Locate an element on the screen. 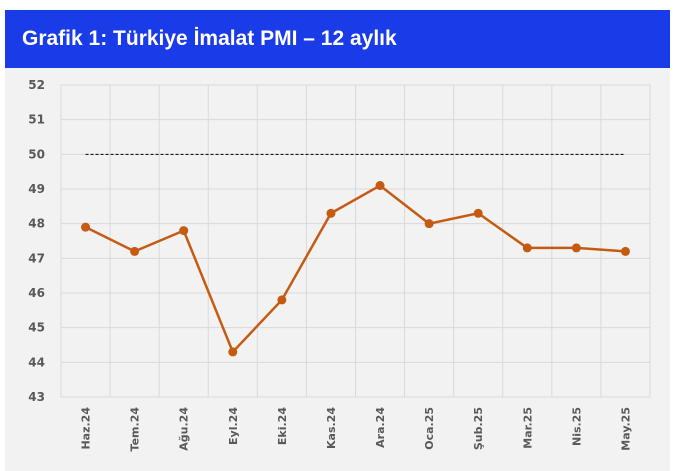  x-tick-label: Oca.25 is located at coordinates (429, 428).